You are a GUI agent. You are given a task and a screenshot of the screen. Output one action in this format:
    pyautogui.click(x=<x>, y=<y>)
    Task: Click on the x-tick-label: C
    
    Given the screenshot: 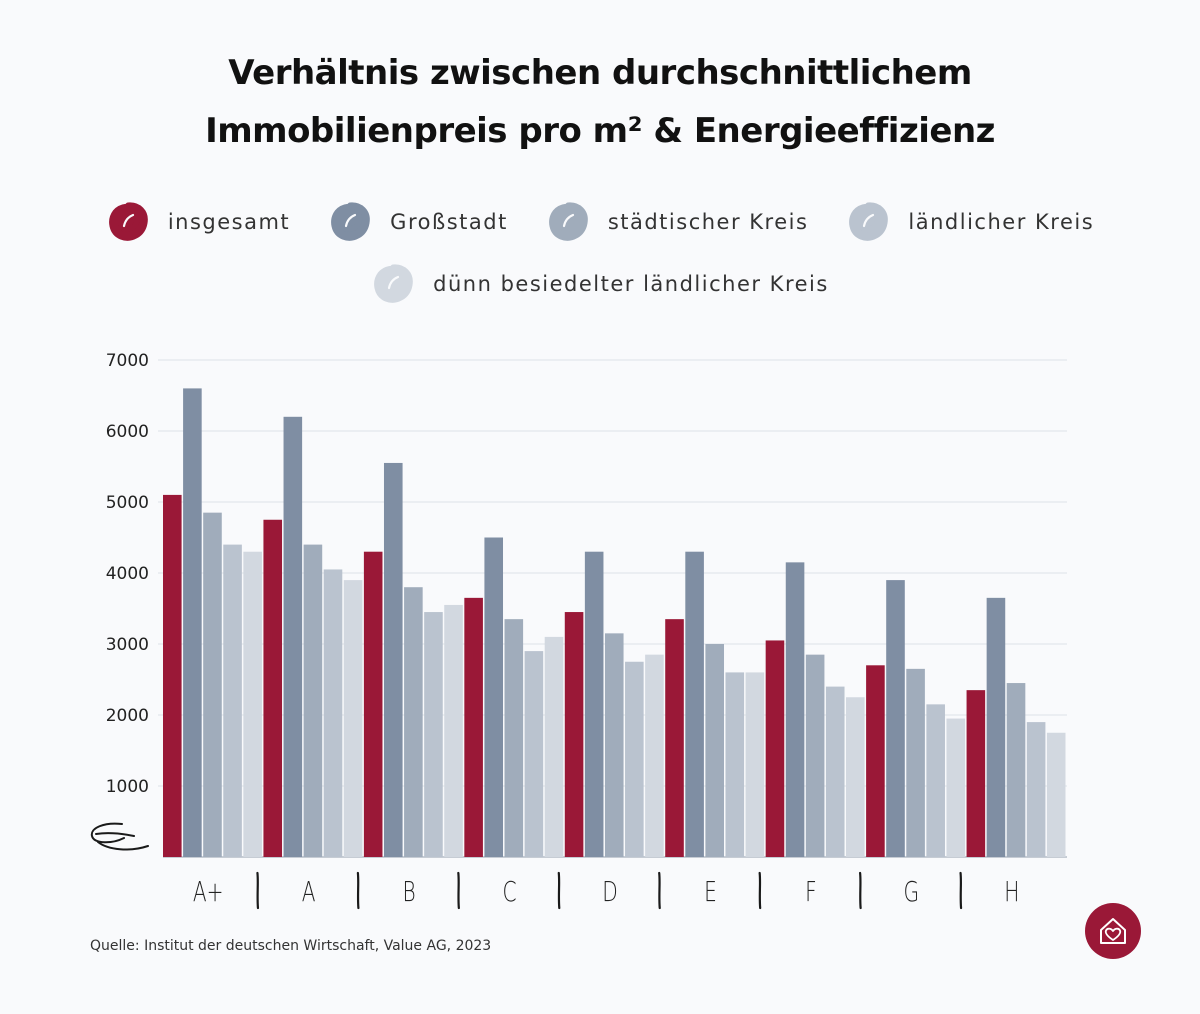 What is the action you would take?
    pyautogui.click(x=510, y=891)
    